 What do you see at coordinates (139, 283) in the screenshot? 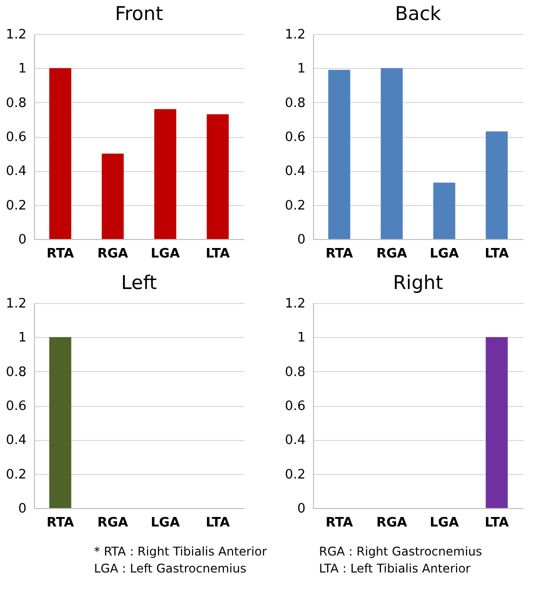
I see `chart-title: Left` at bounding box center [139, 283].